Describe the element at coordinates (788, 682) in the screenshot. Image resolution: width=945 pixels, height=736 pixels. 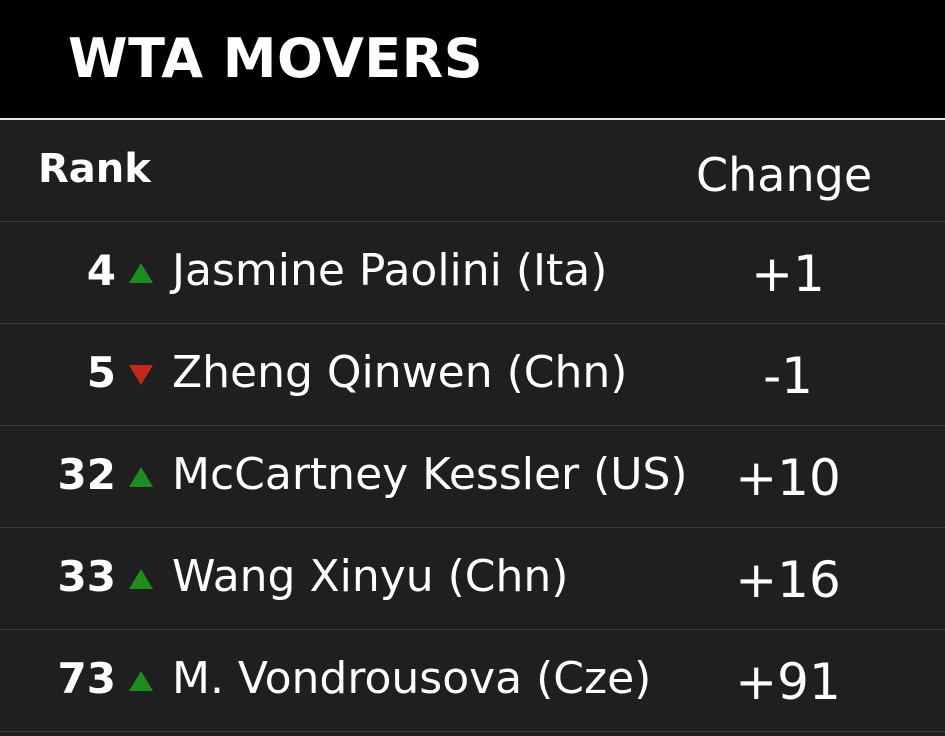
I see `change-value: +91` at that location.